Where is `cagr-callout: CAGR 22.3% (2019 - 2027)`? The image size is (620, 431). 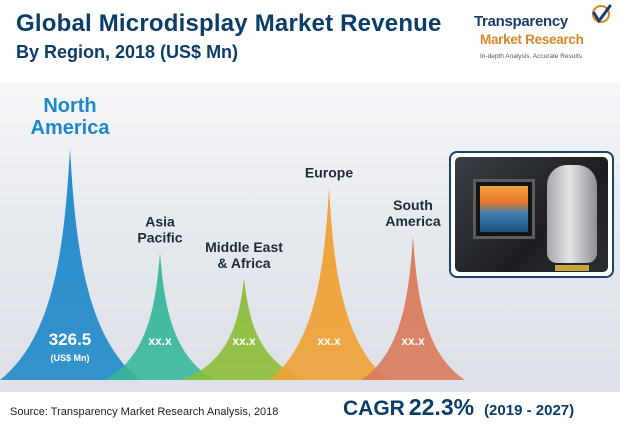 cagr-callout: CAGR 22.3% (2019 - 2027) is located at coordinates (458, 407).